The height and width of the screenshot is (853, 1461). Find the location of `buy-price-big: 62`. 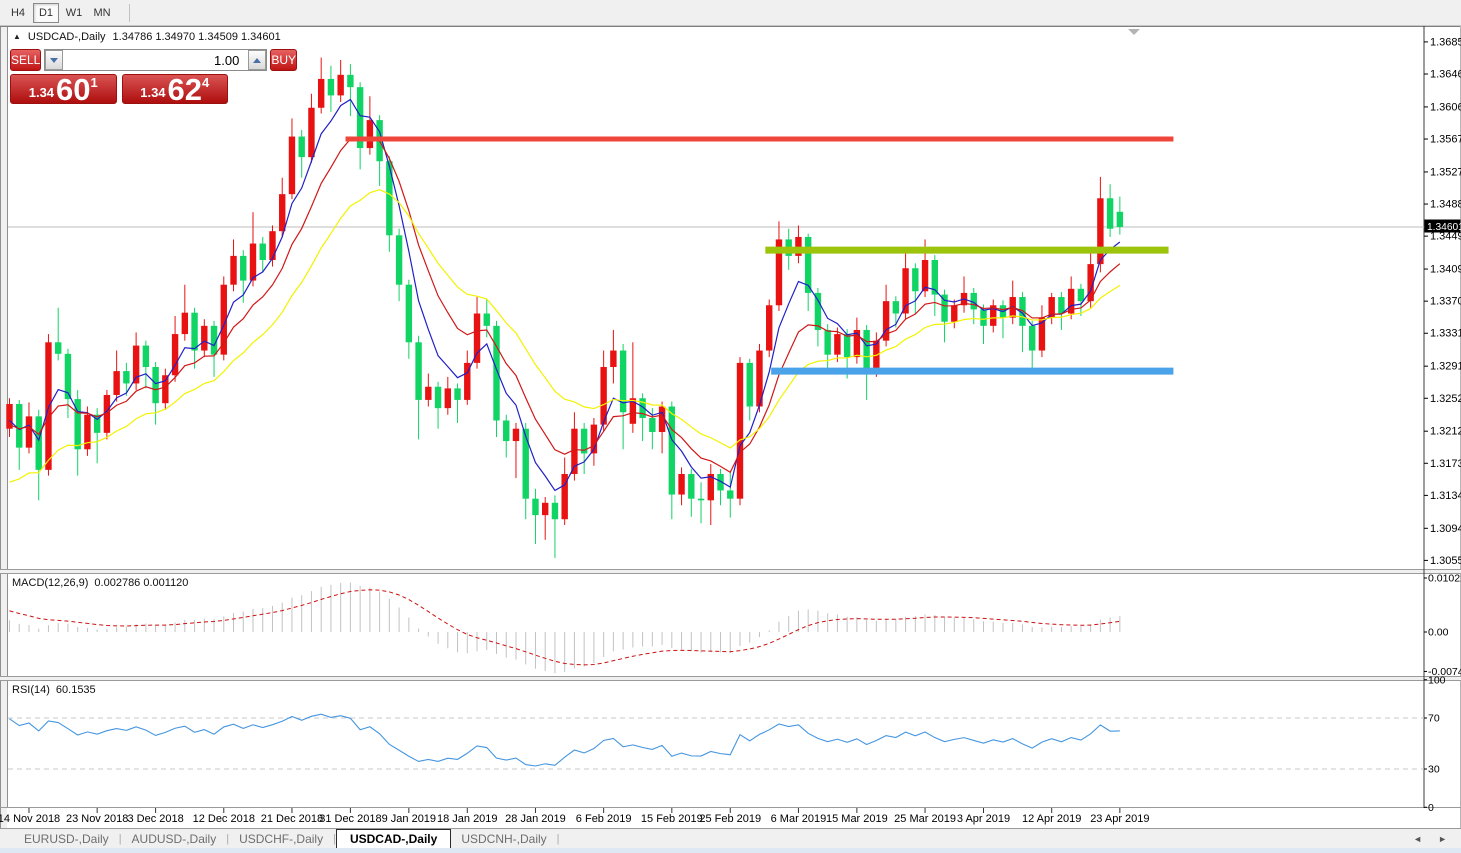

buy-price-big: 62 is located at coordinates (185, 89).